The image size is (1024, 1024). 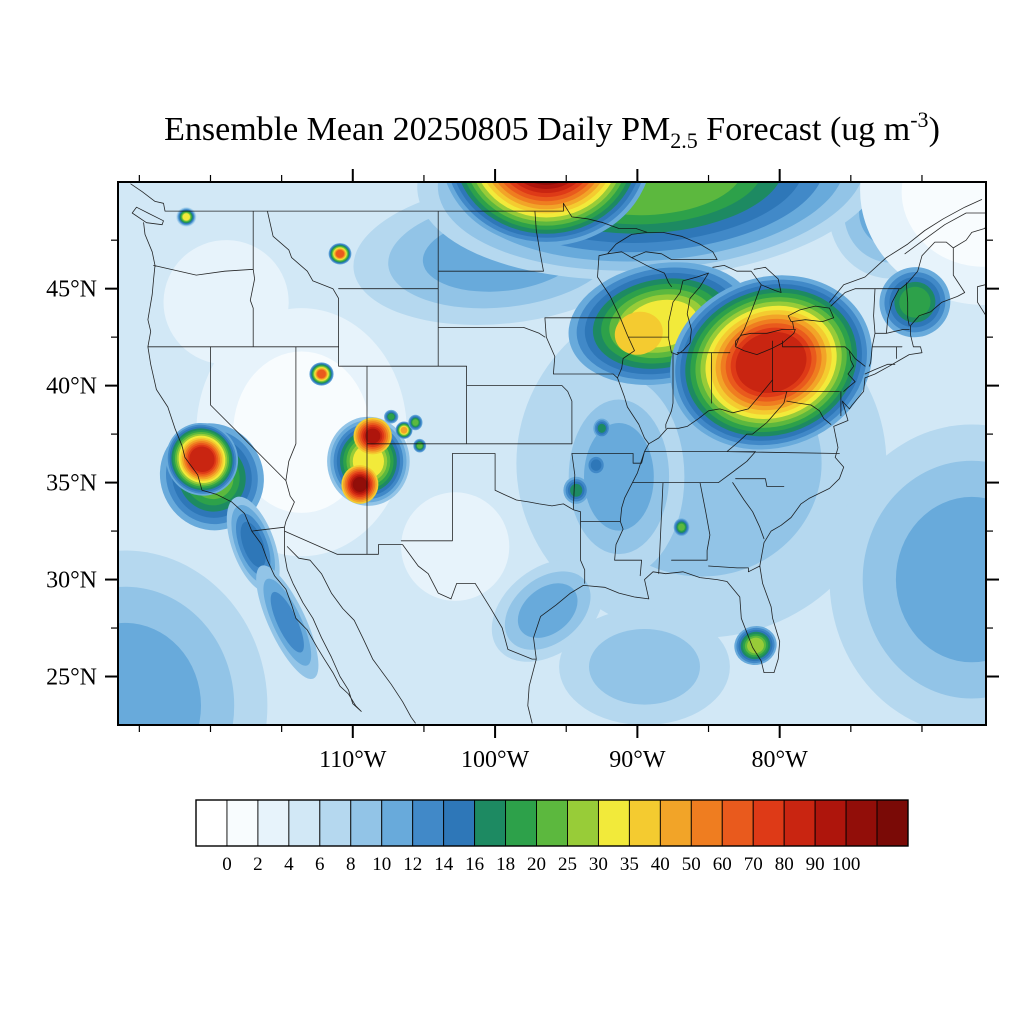 What do you see at coordinates (289, 864) in the screenshot?
I see `colorbar-tick-label: 4` at bounding box center [289, 864].